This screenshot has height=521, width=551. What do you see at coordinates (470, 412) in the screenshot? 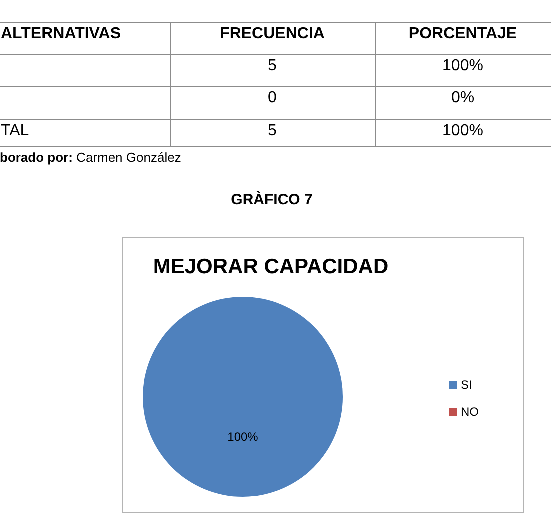
I see `legend-label: NO` at bounding box center [470, 412].